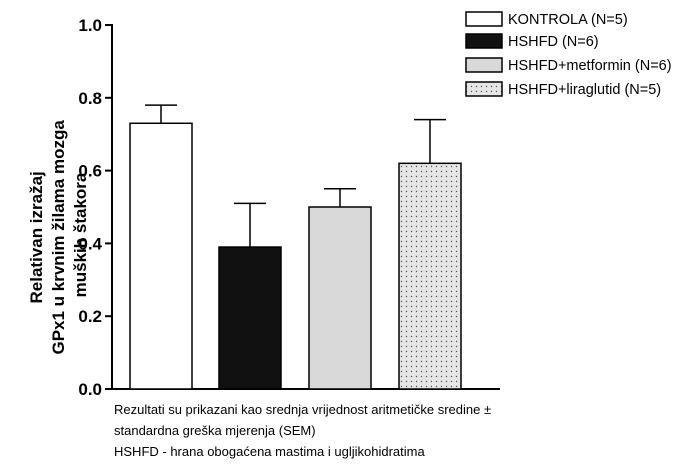 This screenshot has width=681, height=472. I want to click on note-line: standardna greška mjerenja (SEM), so click(215, 430).